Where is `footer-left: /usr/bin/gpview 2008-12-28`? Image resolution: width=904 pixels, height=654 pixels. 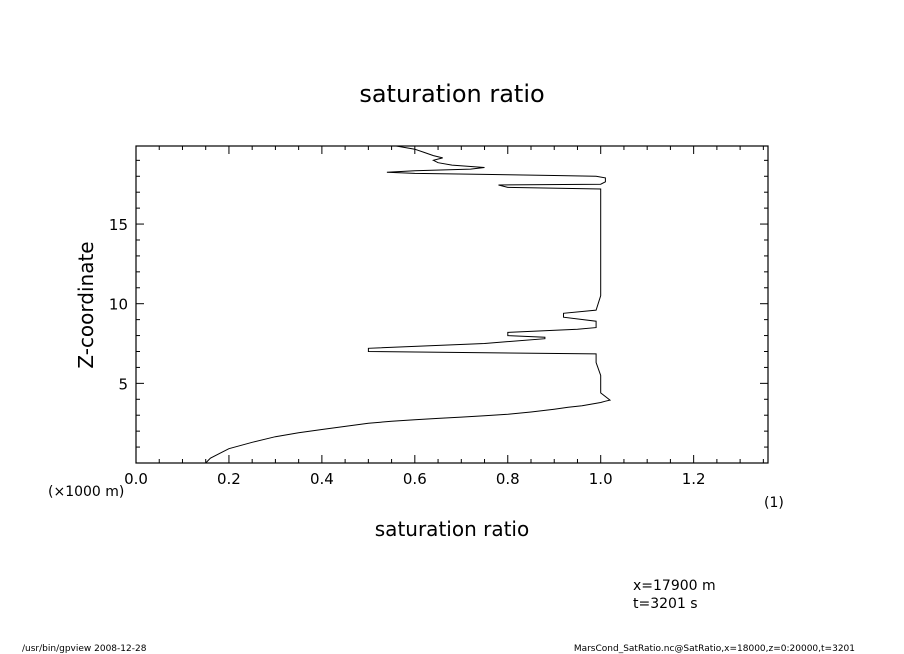
footer-left: /usr/bin/gpview 2008-12-28 is located at coordinates (84, 649).